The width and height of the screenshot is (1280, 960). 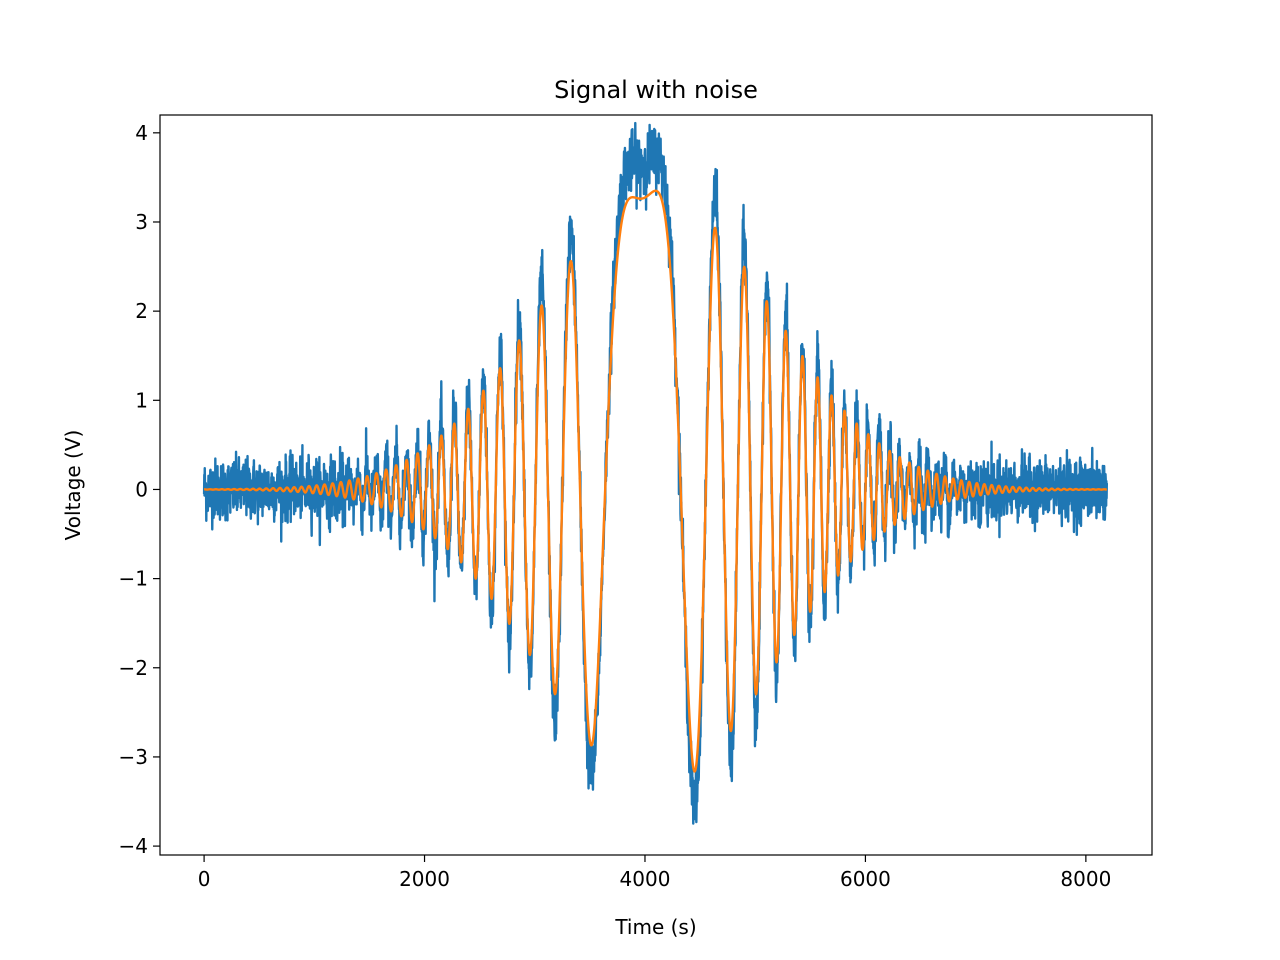 What do you see at coordinates (133, 668) in the screenshot?
I see `y-tick-label: −2` at bounding box center [133, 668].